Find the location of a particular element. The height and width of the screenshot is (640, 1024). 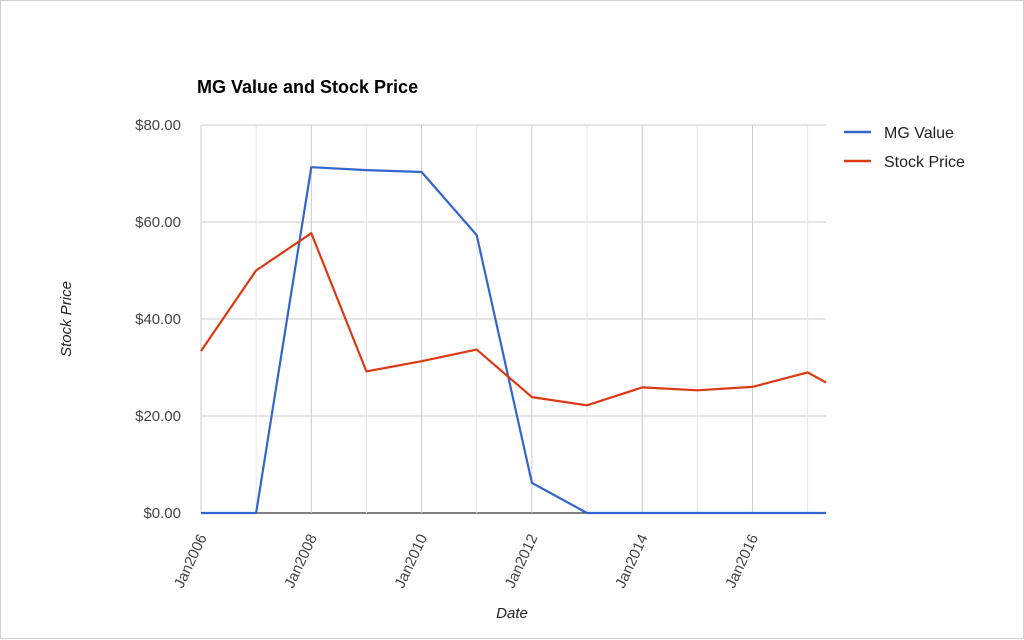

y-tick-label: $20.00 is located at coordinates (158, 416).